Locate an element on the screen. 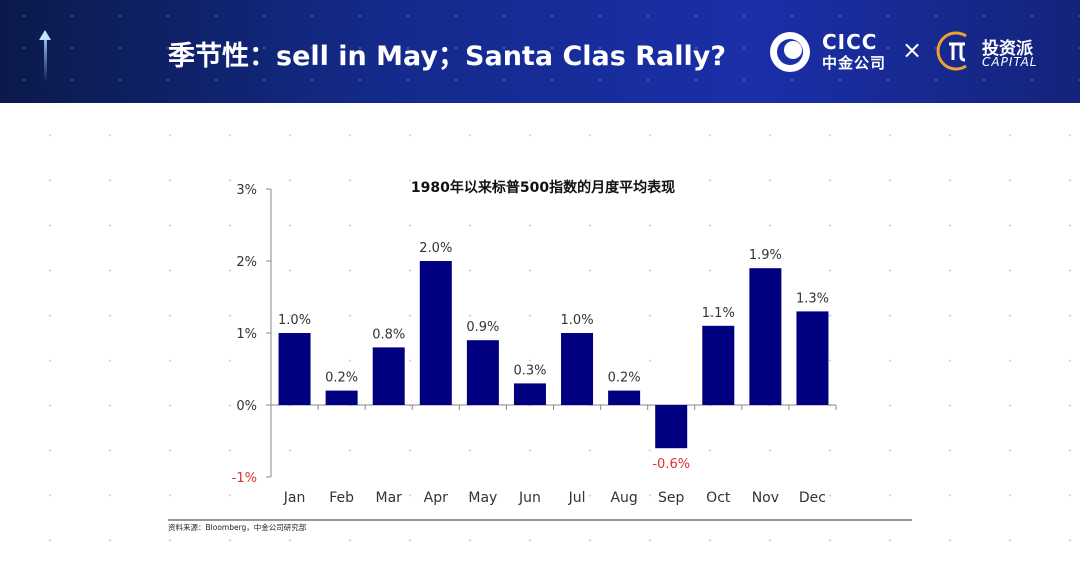 This screenshot has height=565, width=1080. y-tick-label: 0% is located at coordinates (246, 406).